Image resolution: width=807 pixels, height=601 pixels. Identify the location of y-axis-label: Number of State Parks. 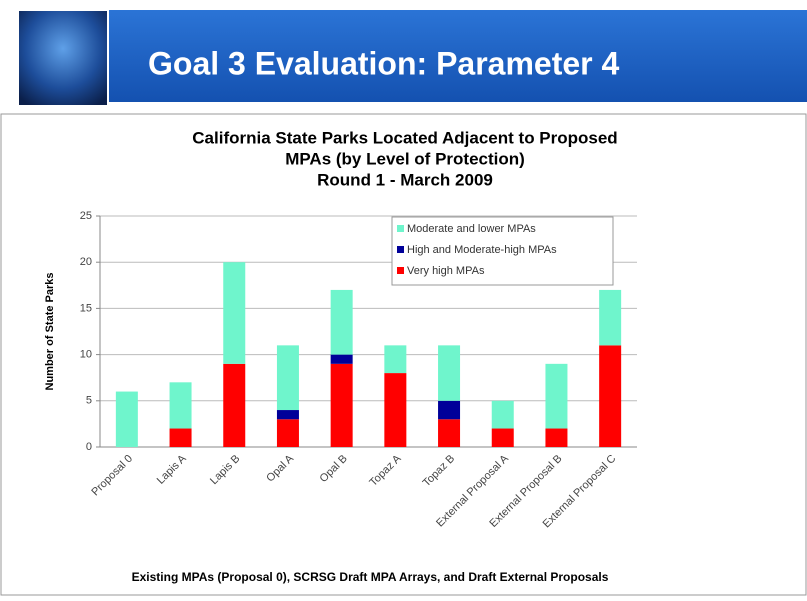
(50, 332).